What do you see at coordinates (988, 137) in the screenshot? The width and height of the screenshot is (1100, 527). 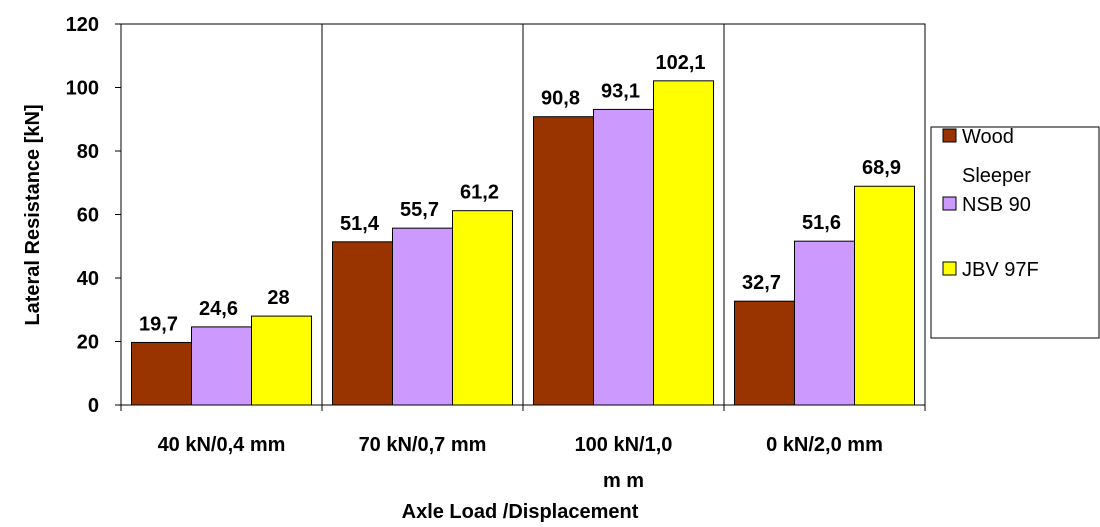 I see `legend-label: Wood` at bounding box center [988, 137].